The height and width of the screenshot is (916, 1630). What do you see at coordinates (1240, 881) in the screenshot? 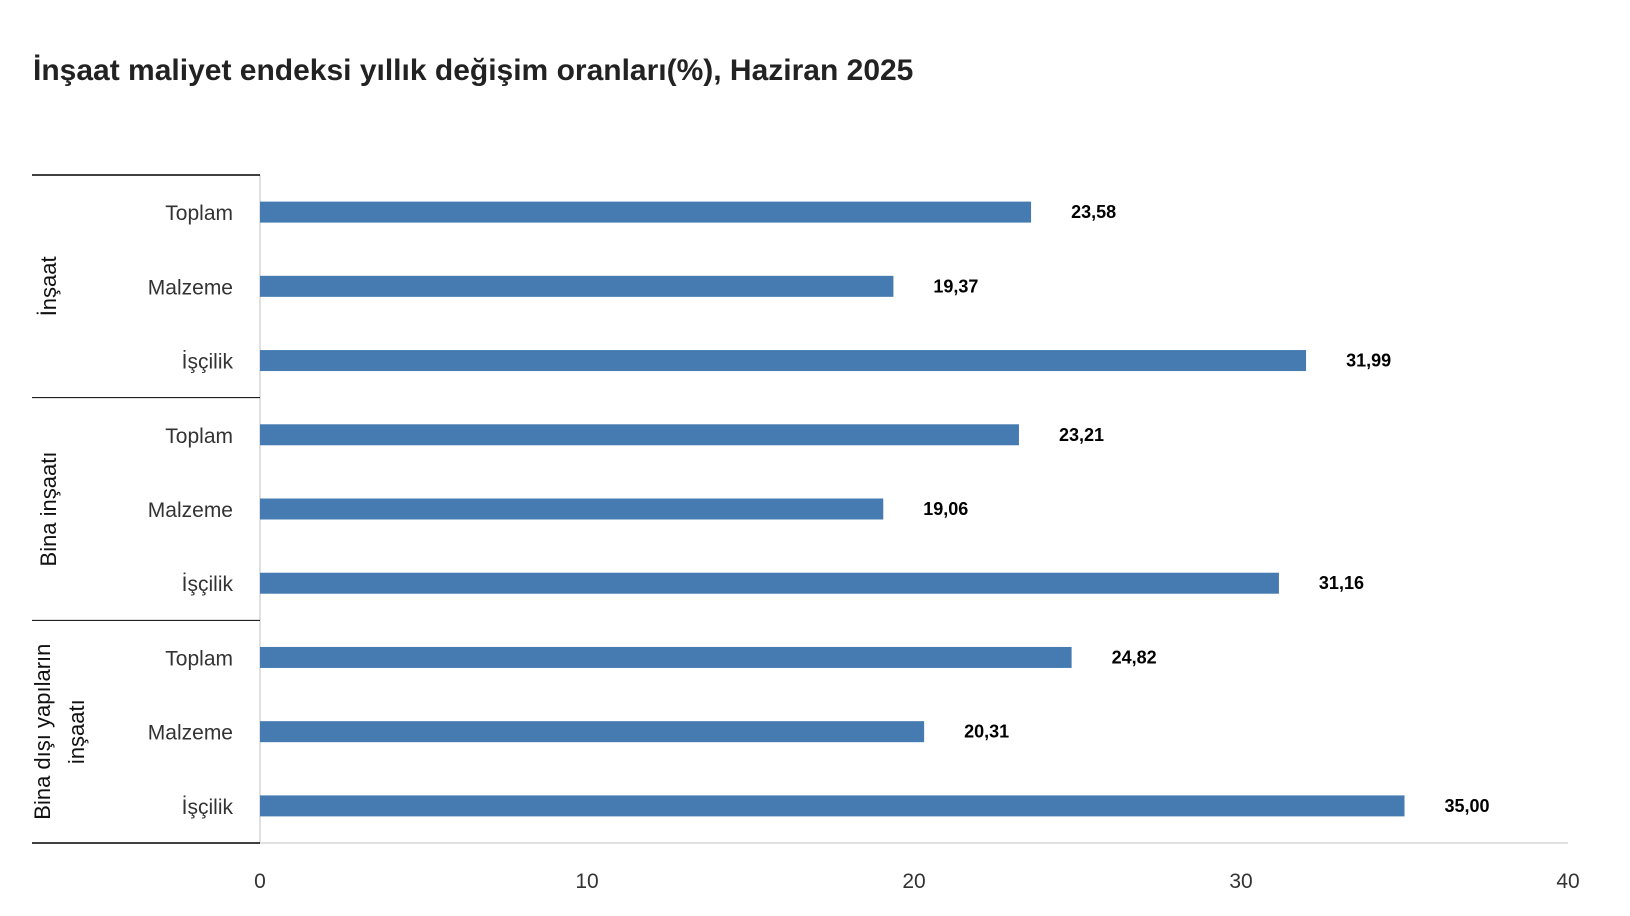
I see `x-tick-label: 30` at bounding box center [1240, 881].